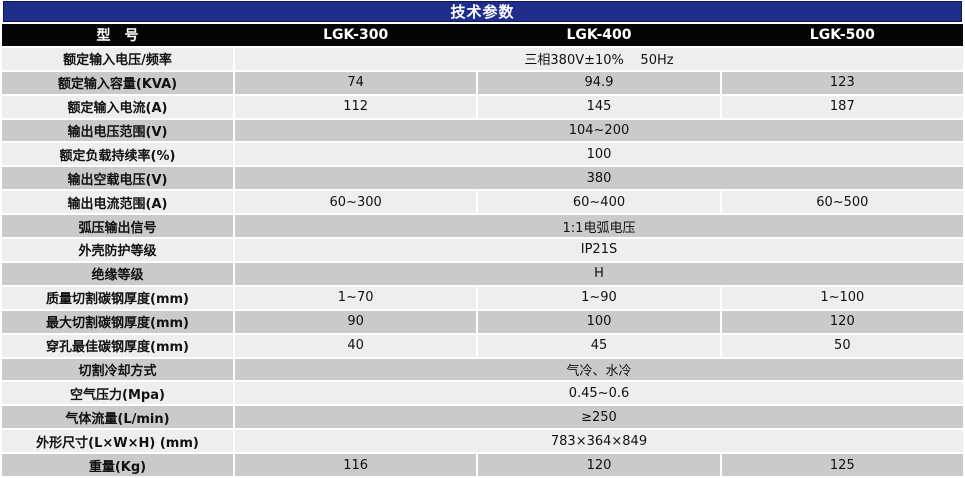  Describe the element at coordinates (117, 82) in the screenshot. I see `spec-row-label: 额定输入容量(KVA)` at that location.